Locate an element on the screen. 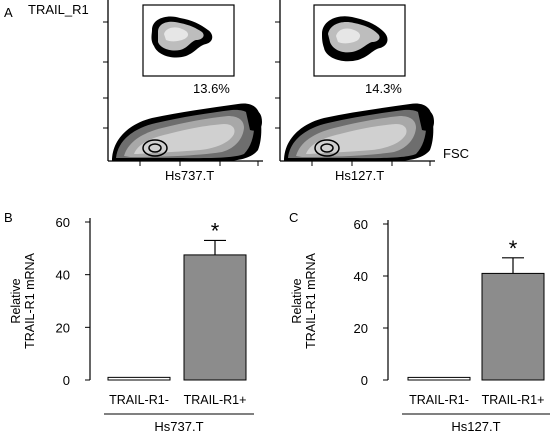 The width and height of the screenshot is (550, 434). sample-label-hs737: Hs737.T is located at coordinates (190, 175).